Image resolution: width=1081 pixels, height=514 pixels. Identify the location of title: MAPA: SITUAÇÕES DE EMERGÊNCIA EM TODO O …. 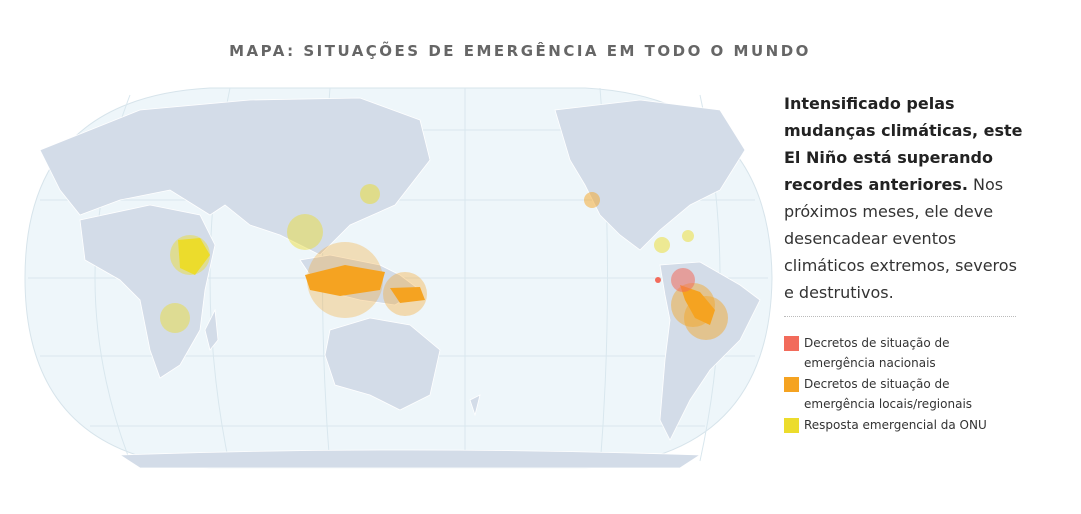
(520, 51).